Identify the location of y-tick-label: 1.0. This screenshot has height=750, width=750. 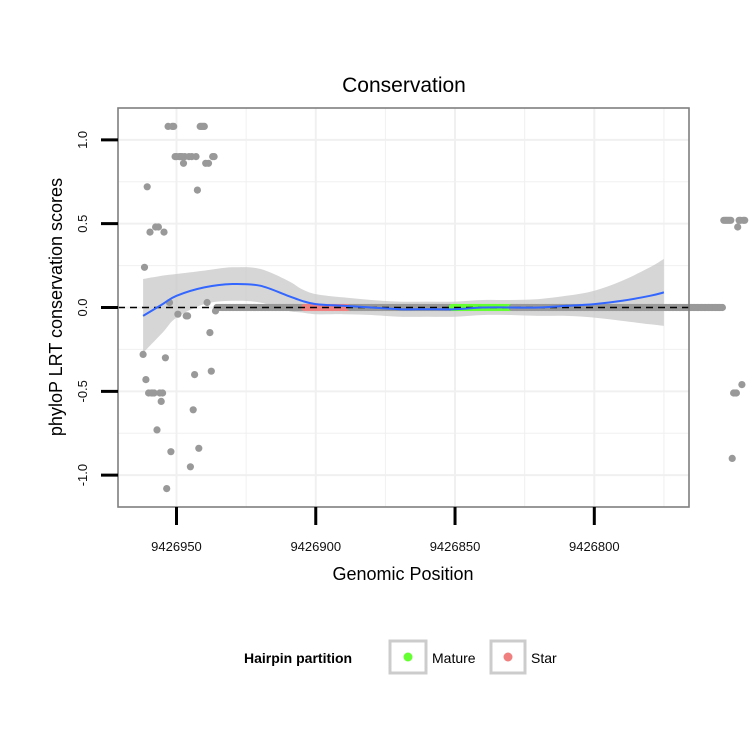
(82, 140).